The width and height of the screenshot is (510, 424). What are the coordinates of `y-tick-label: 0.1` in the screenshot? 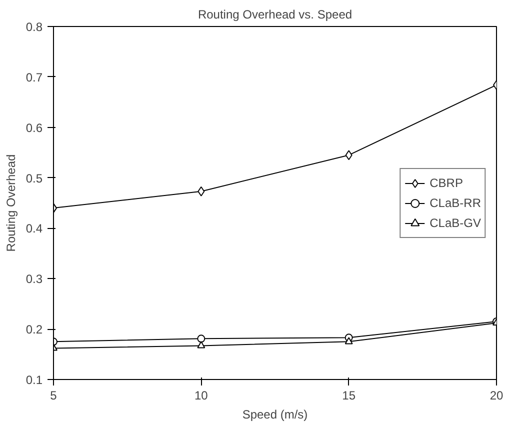 It's located at (34, 380).